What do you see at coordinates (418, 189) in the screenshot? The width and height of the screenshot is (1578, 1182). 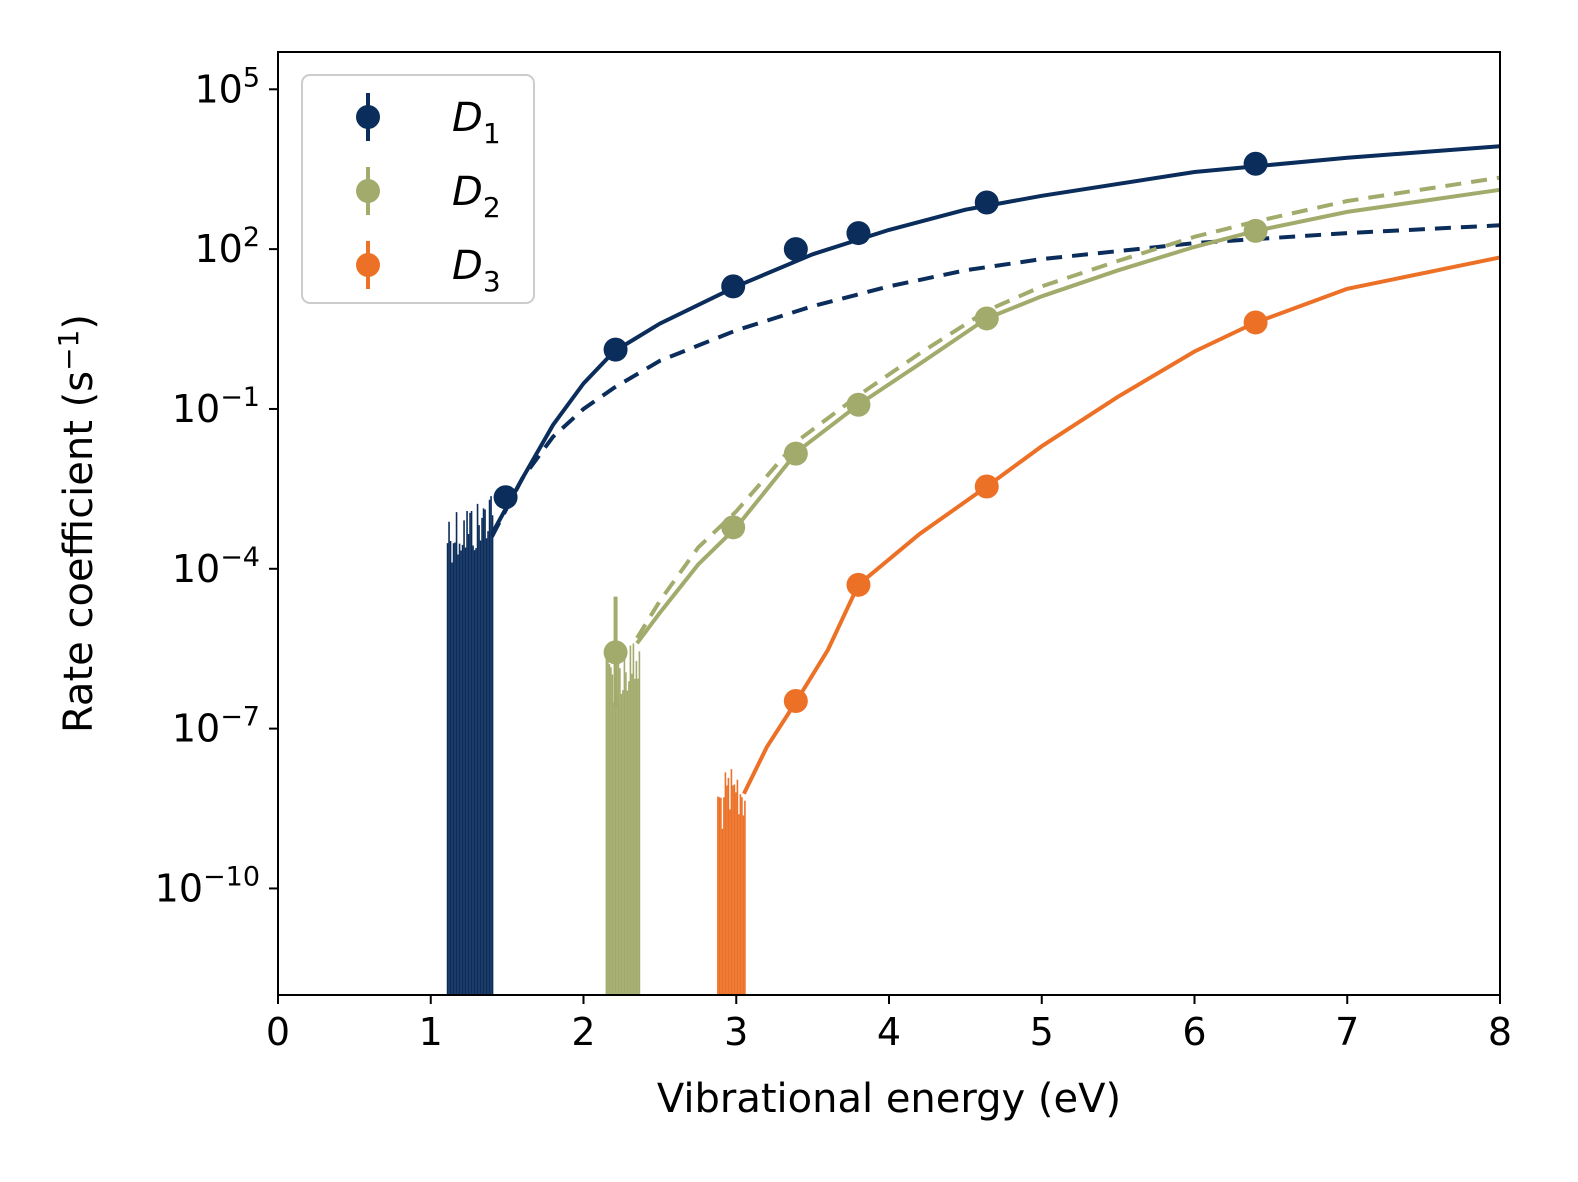 I see `legend-box` at bounding box center [418, 189].